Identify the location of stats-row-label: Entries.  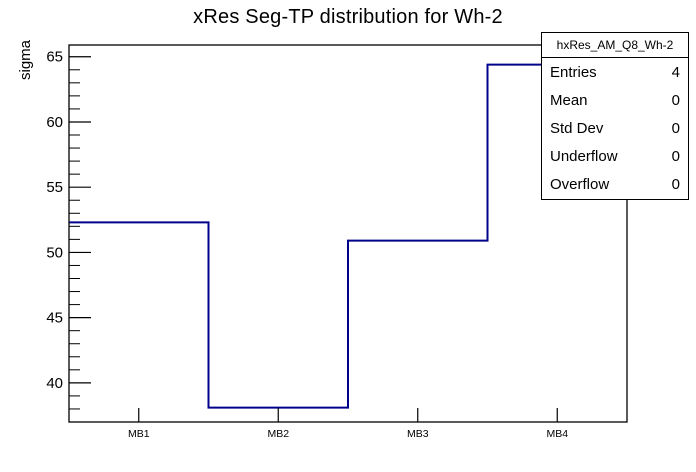
(573, 72).